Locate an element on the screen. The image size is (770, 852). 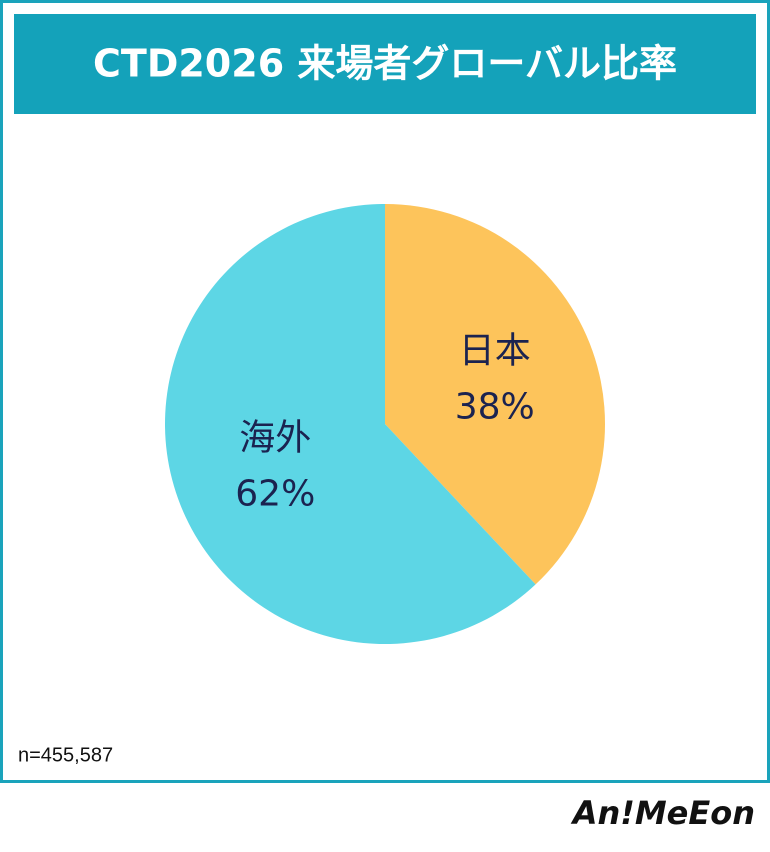
slice-label: 海外 is located at coordinates (275, 437).